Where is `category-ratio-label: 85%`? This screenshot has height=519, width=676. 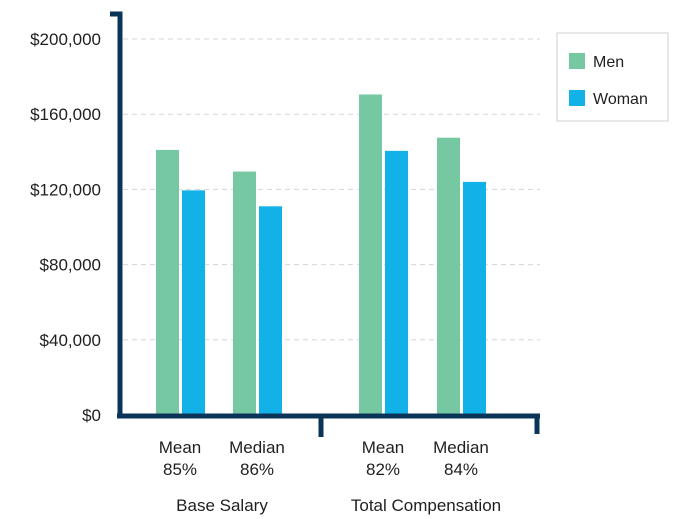 category-ratio-label: 85% is located at coordinates (180, 469).